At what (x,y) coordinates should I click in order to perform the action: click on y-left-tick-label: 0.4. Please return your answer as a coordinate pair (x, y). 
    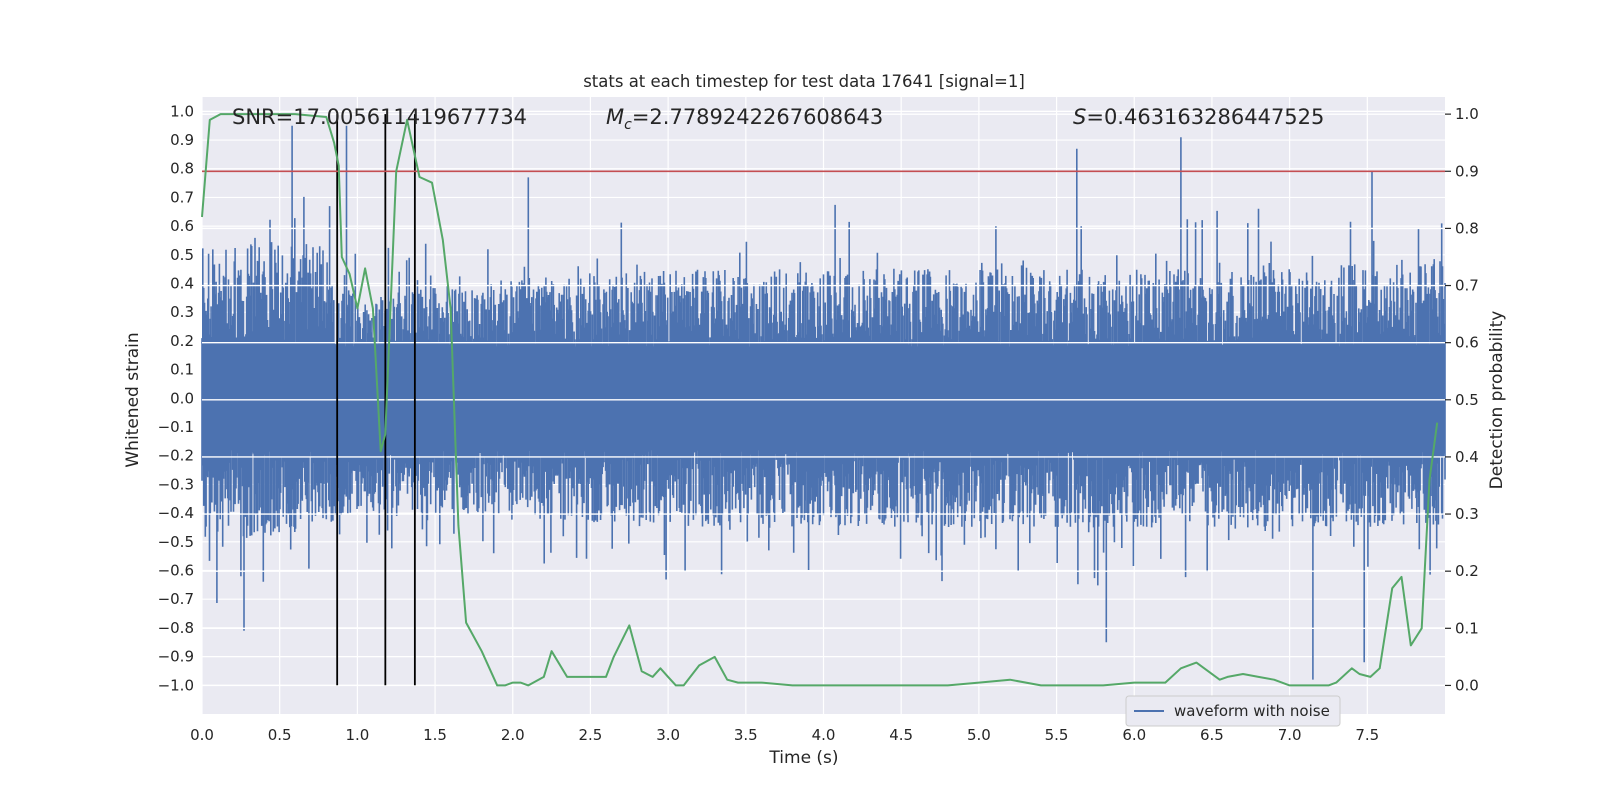
    Looking at the image, I should click on (182, 284).